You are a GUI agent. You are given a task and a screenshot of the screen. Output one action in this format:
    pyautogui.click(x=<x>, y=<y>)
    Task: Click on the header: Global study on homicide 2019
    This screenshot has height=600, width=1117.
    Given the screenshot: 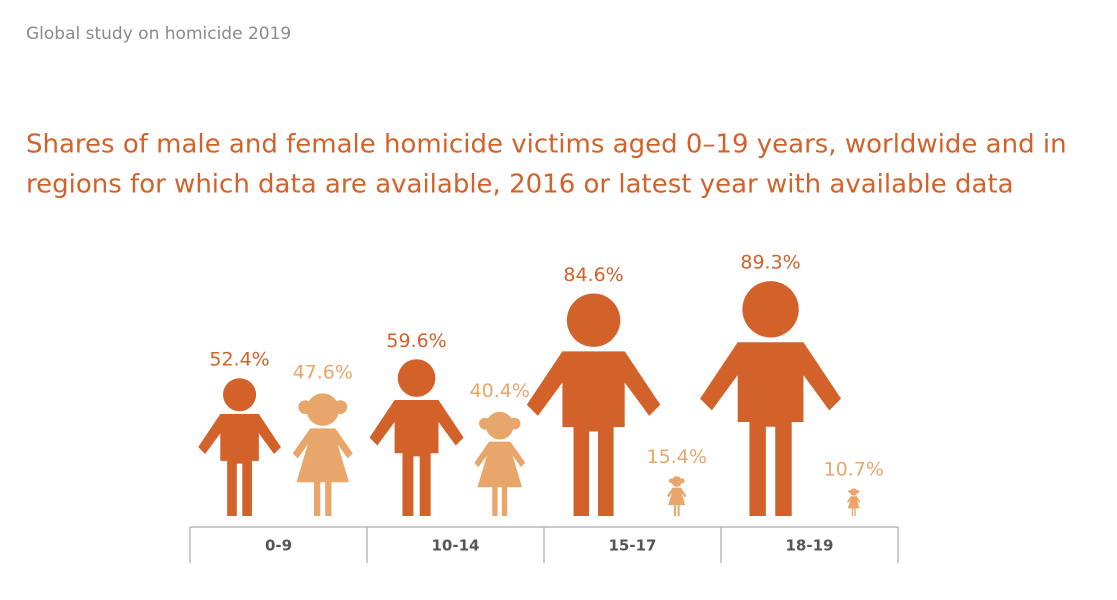 What is the action you would take?
    pyautogui.click(x=158, y=34)
    